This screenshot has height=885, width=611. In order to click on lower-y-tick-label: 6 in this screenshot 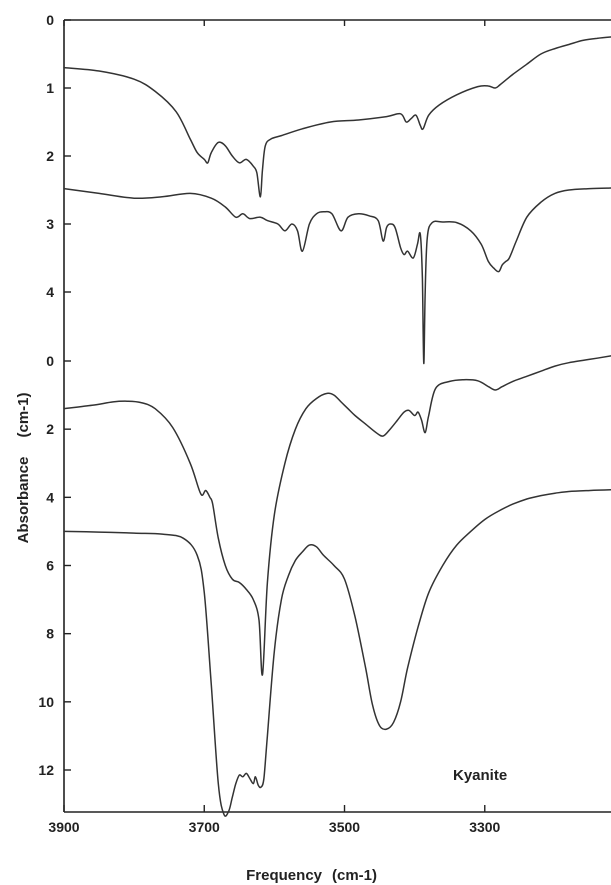, I will do `click(50, 566)`.